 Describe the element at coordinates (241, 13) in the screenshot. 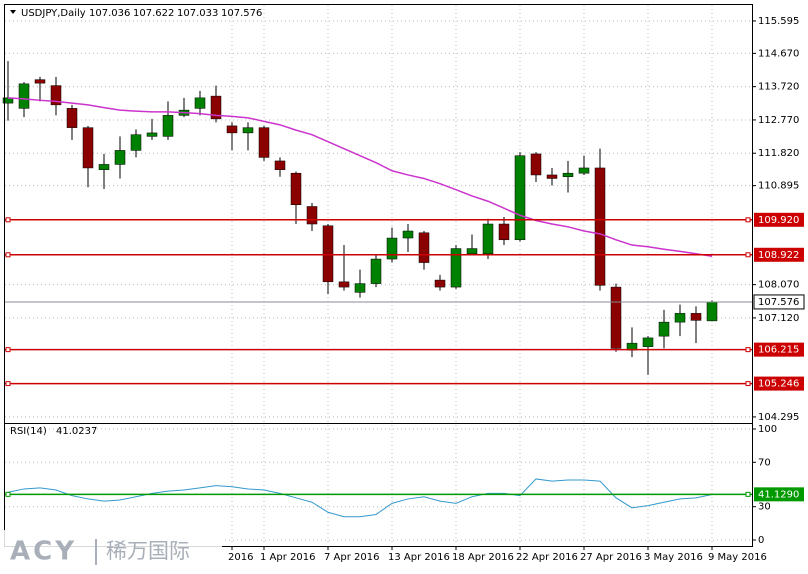

I see `close-value: 107.576` at that location.